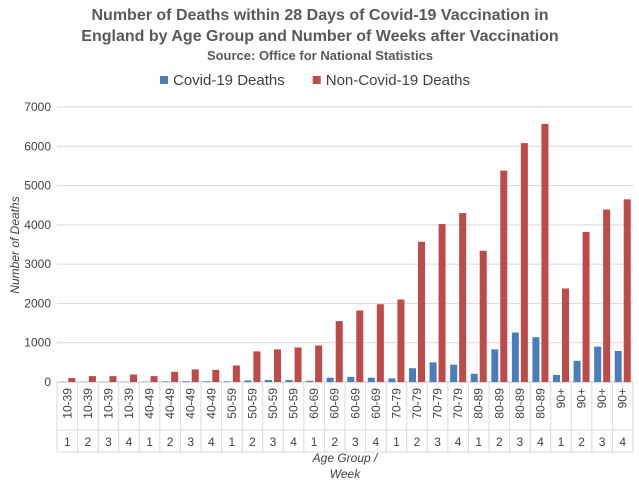  I want to click on y-tick-label: 1000, so click(37, 343).